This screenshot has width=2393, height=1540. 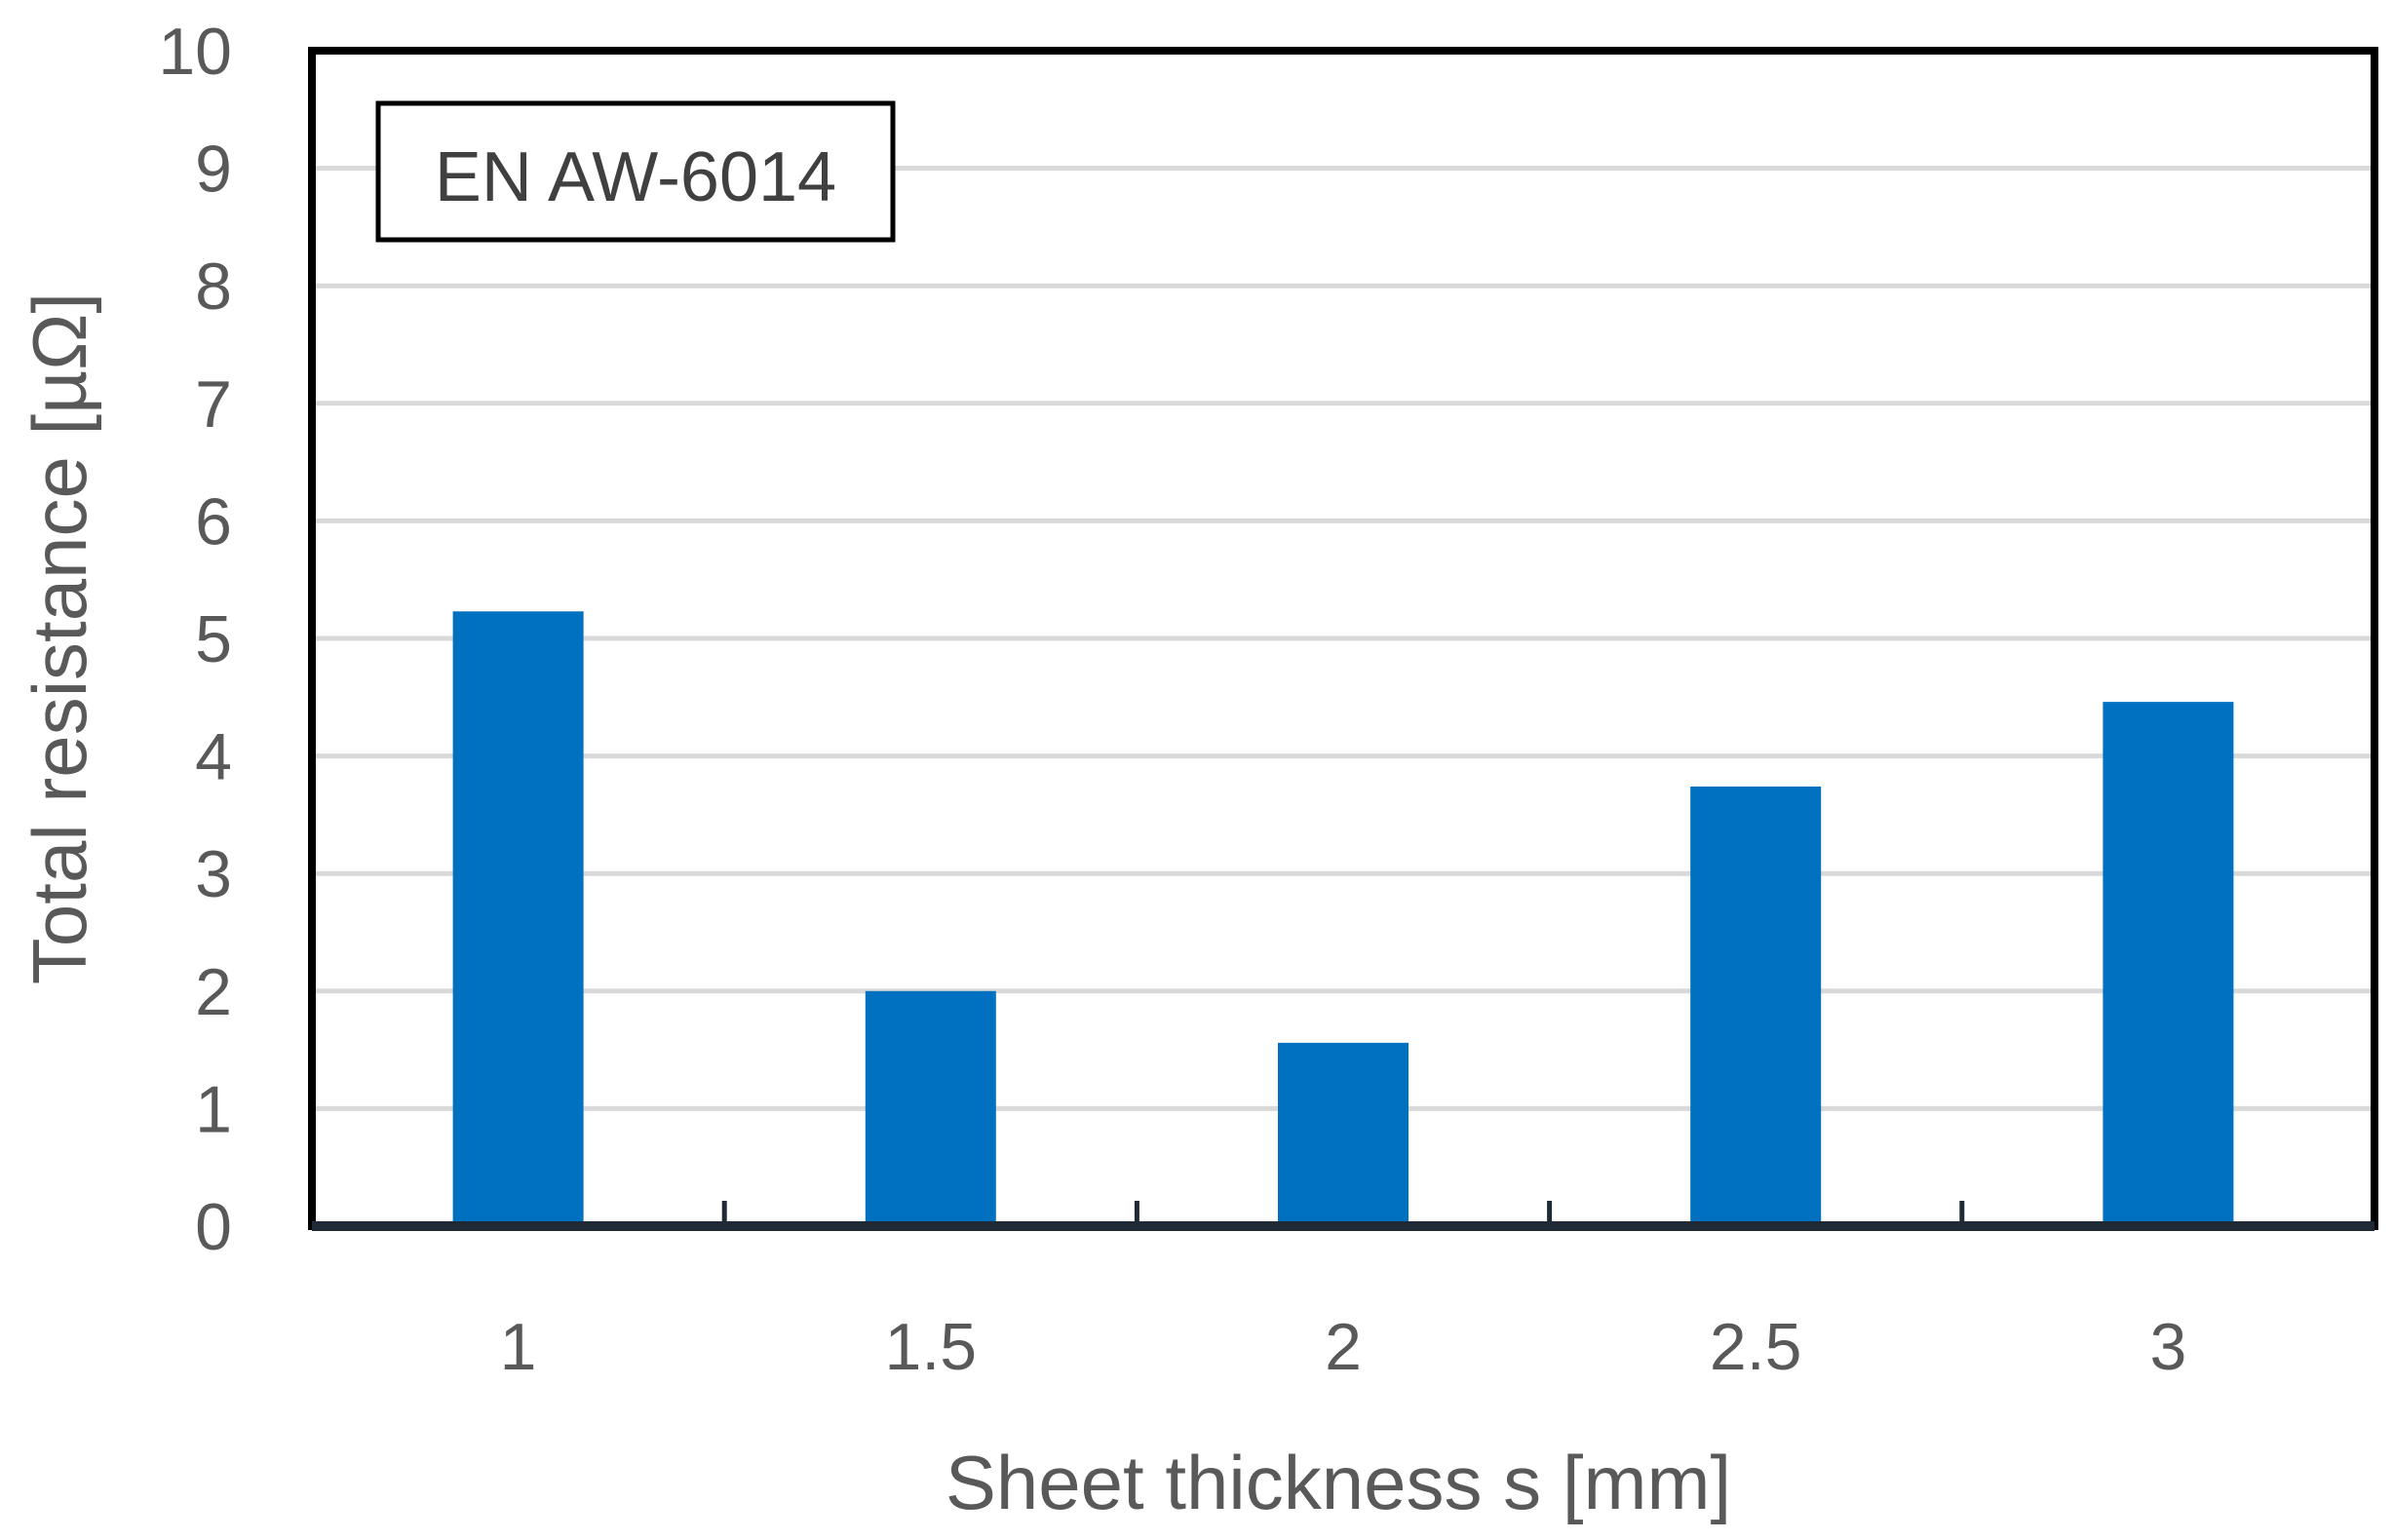 I want to click on y-tick-label: 4, so click(x=214, y=757).